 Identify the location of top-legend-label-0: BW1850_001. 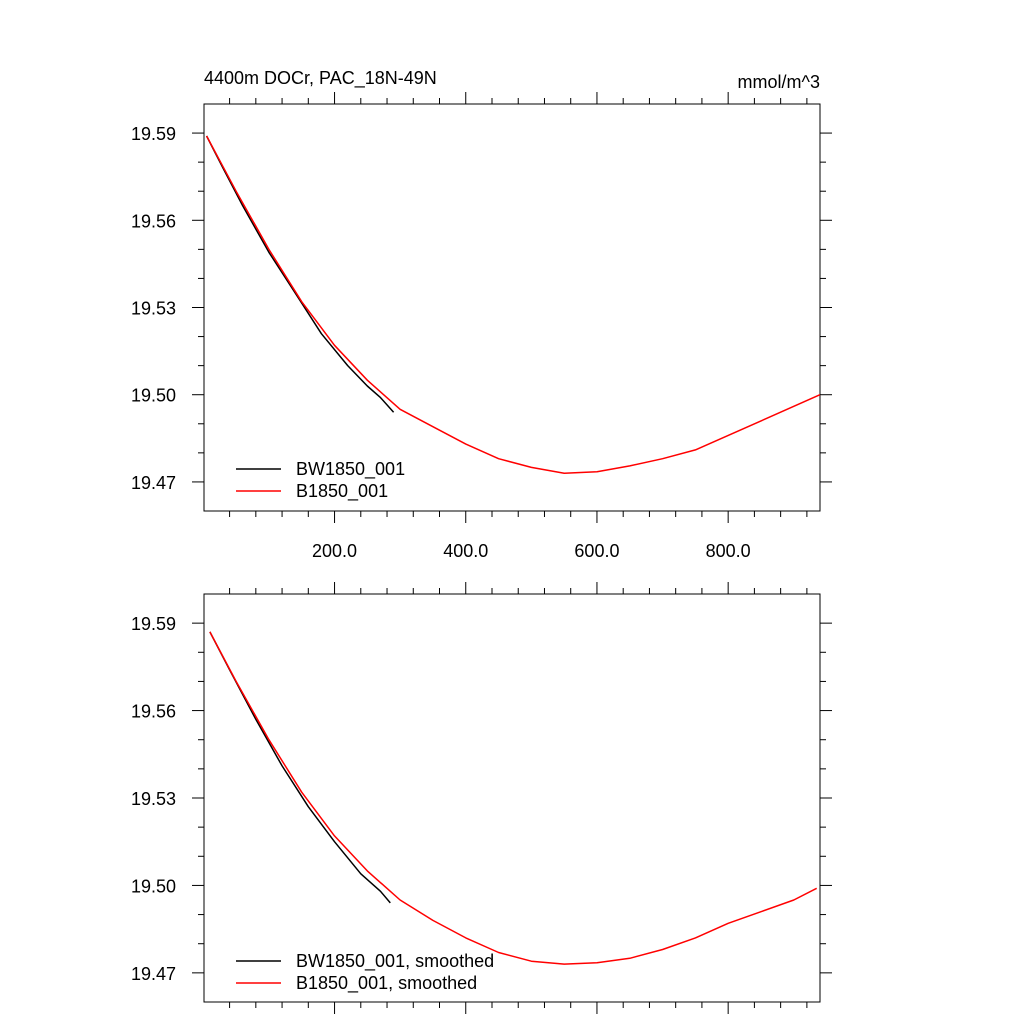
(350, 469).